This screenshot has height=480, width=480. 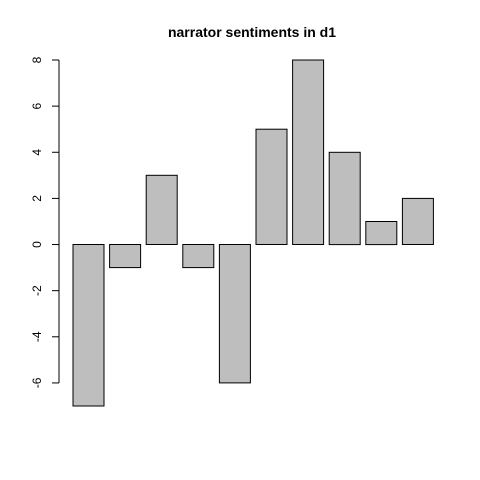 I want to click on y-tick-label: -2, so click(x=37, y=290).